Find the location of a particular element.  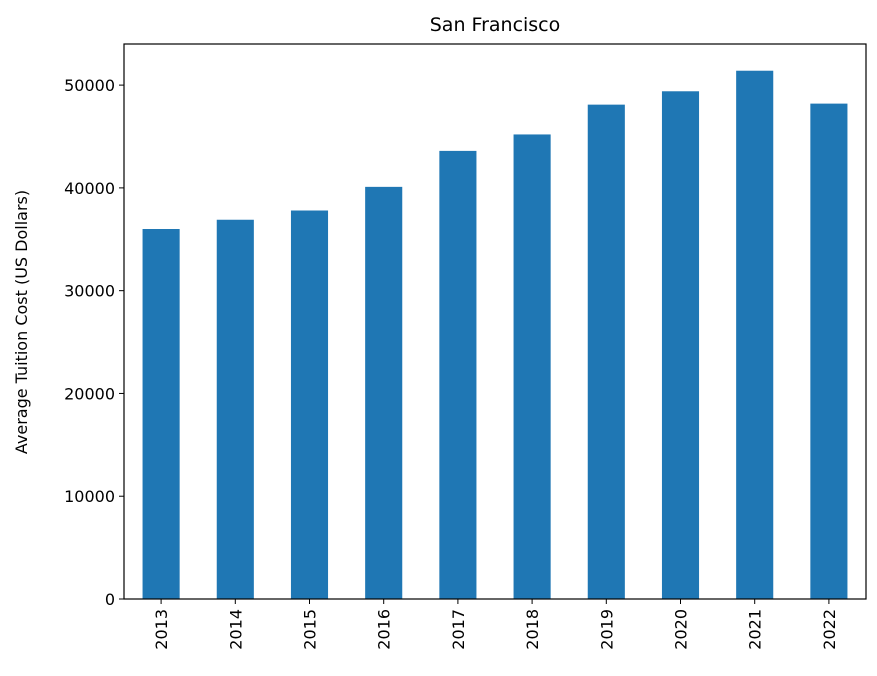

bar-2014 is located at coordinates (235, 409).